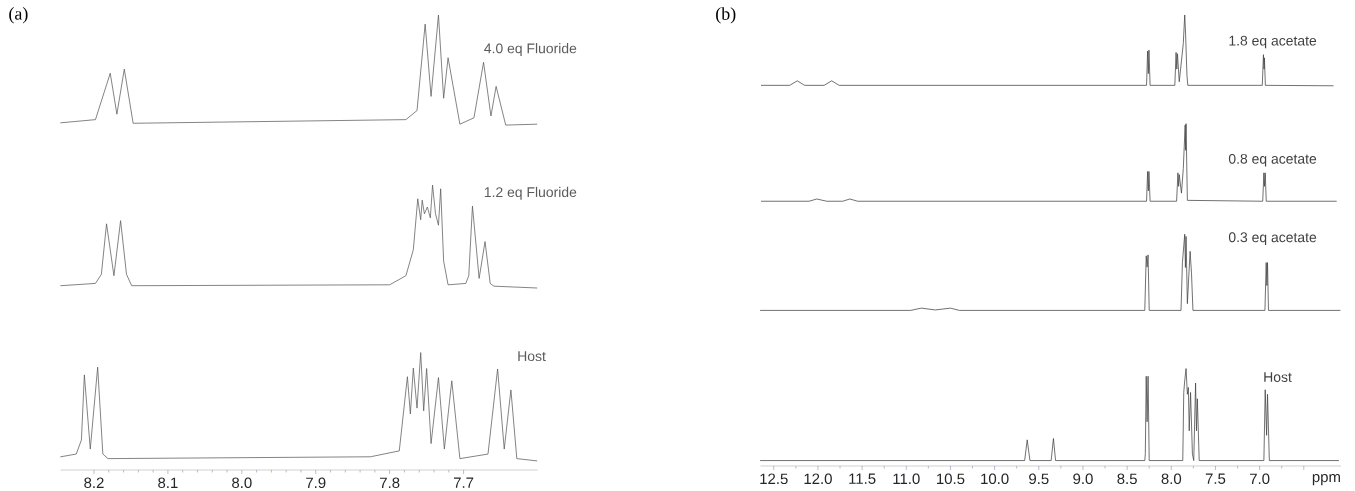  Describe the element at coordinates (1273, 42) in the screenshot. I see `series-label: 1.8 eq acetate` at that location.